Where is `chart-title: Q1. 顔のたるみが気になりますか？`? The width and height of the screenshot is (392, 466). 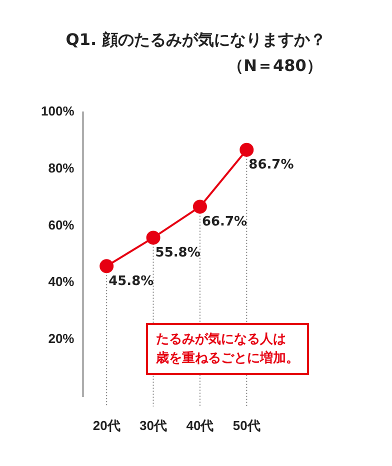 chart-title: Q1. 顔のたるみが気になりますか？ is located at coordinates (196, 40).